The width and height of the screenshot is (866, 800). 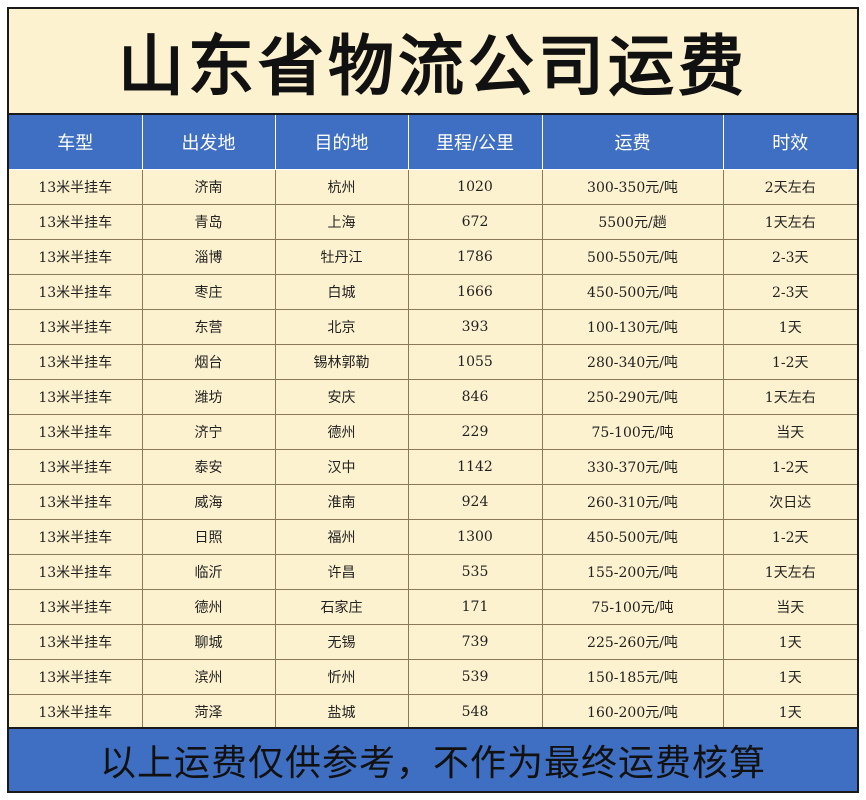 I want to click on table-row: 13米半挂车 日照 福州 1300 450-500元/吨 1-2天, so click(x=433, y=537).